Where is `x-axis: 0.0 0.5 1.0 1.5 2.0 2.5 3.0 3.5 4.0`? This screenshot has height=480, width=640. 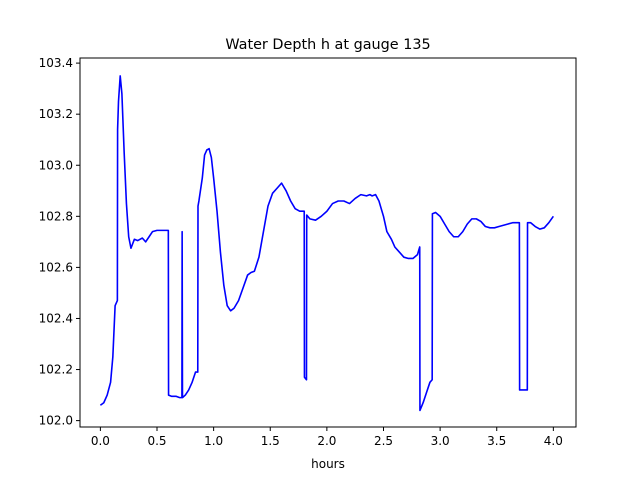
x-axis: 0.0 0.5 1.0 1.5 2.0 2.5 3.0 3.5 4.0 is located at coordinates (327, 437).